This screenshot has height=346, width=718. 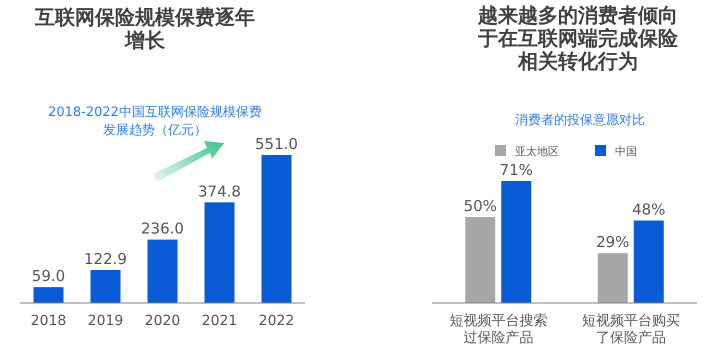 What do you see at coordinates (537, 151) in the screenshot?
I see `legend-label: 亚太地区` at bounding box center [537, 151].